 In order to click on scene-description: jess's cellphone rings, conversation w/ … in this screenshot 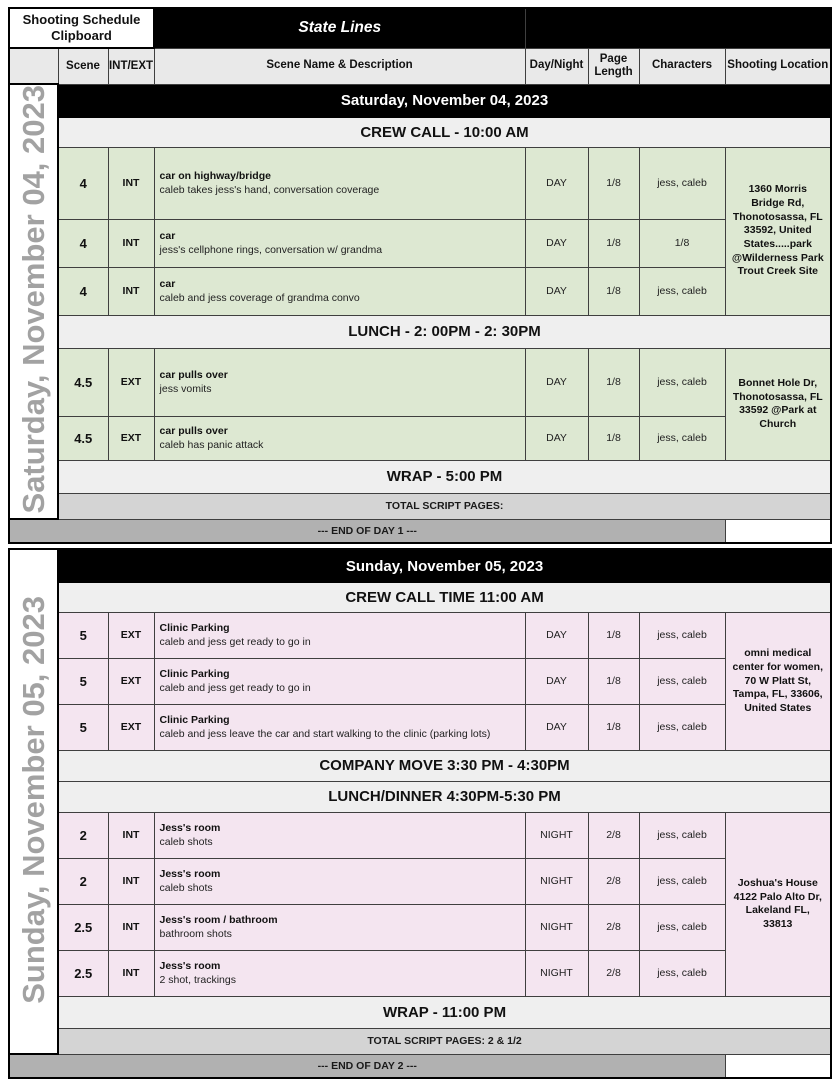, I will do `click(271, 250)`.